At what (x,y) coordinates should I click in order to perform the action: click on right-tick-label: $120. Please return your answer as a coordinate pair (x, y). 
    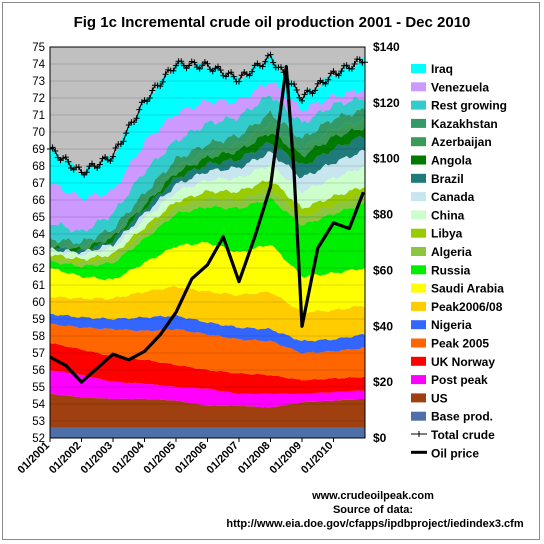
    Looking at the image, I should click on (386, 103).